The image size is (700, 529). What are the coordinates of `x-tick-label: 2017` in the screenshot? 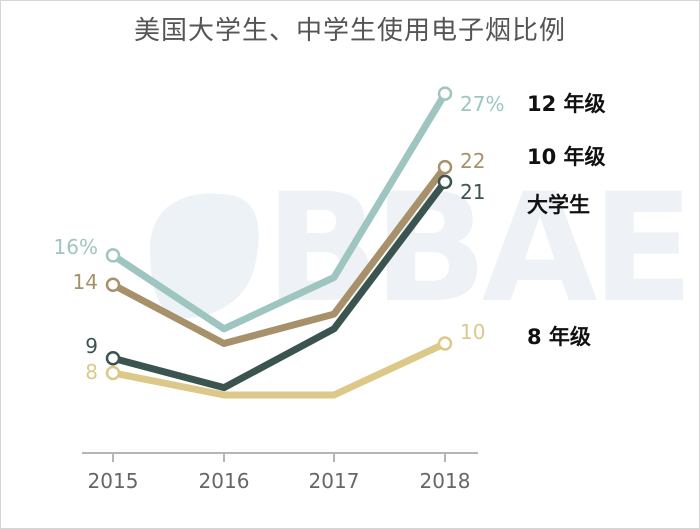 It's located at (334, 481).